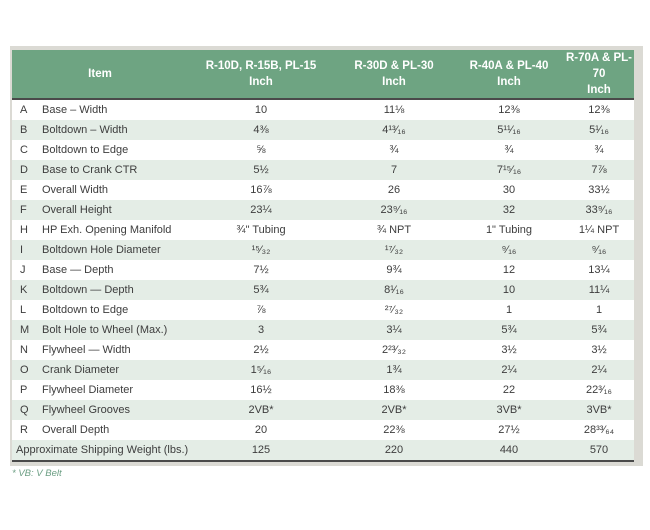 Image resolution: width=650 pixels, height=530 pixels. Describe the element at coordinates (261, 170) in the screenshot. I see `row-value-col1: 5½` at that location.